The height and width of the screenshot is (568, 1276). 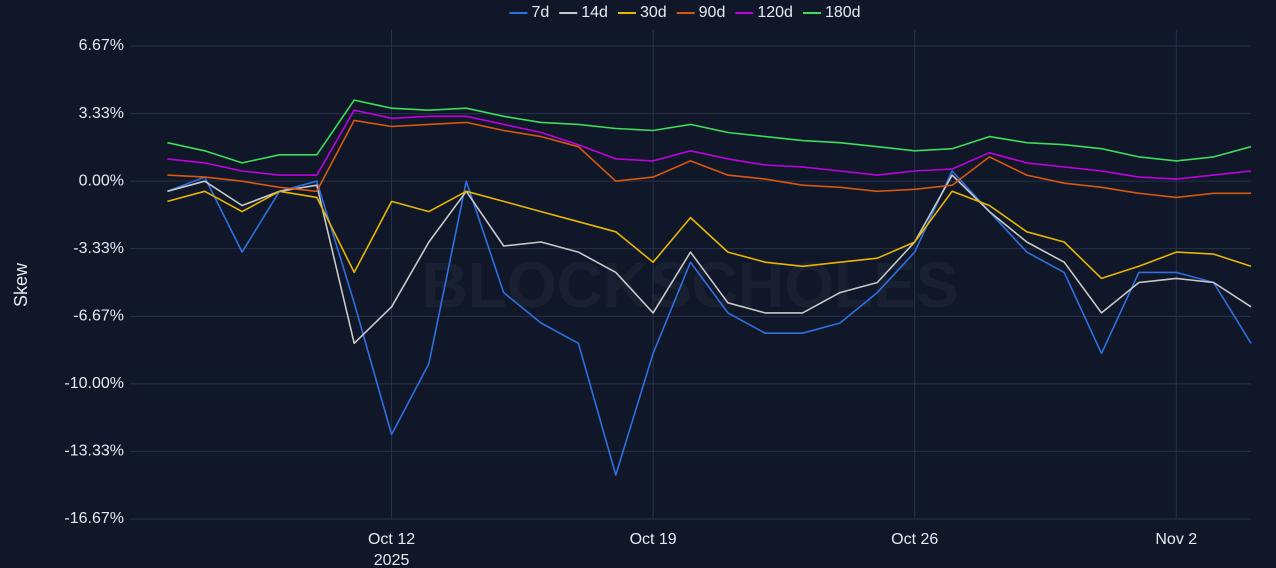 I want to click on y-tick-label: -3.33%, so click(x=98, y=248).